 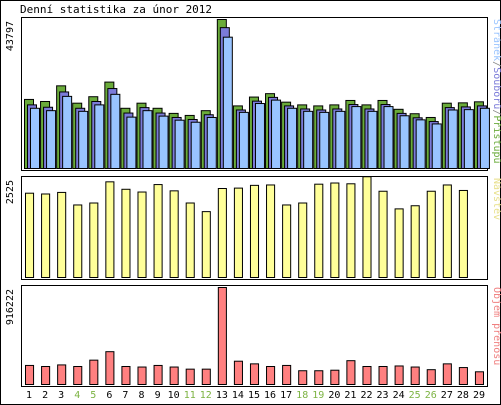 What do you see at coordinates (163, 142) in the screenshot?
I see `bar-requests-Stránek-9` at bounding box center [163, 142].